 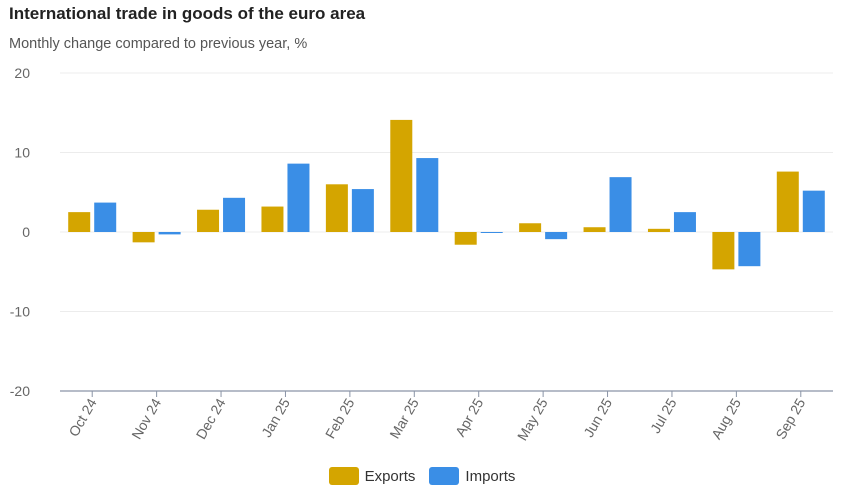 I want to click on y-tick-label: -10, so click(x=20, y=312).